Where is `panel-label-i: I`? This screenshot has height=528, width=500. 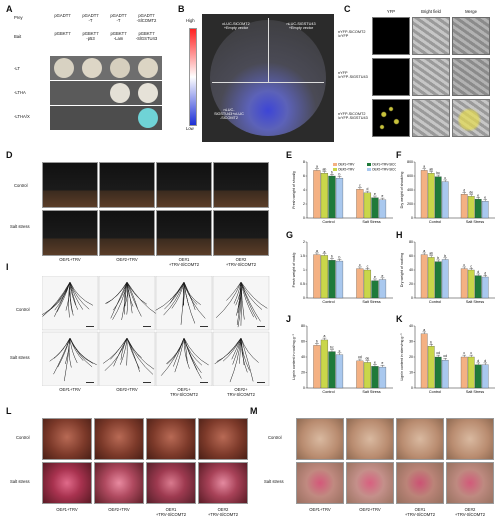 panel-label-i: I is located at coordinates (7, 267).